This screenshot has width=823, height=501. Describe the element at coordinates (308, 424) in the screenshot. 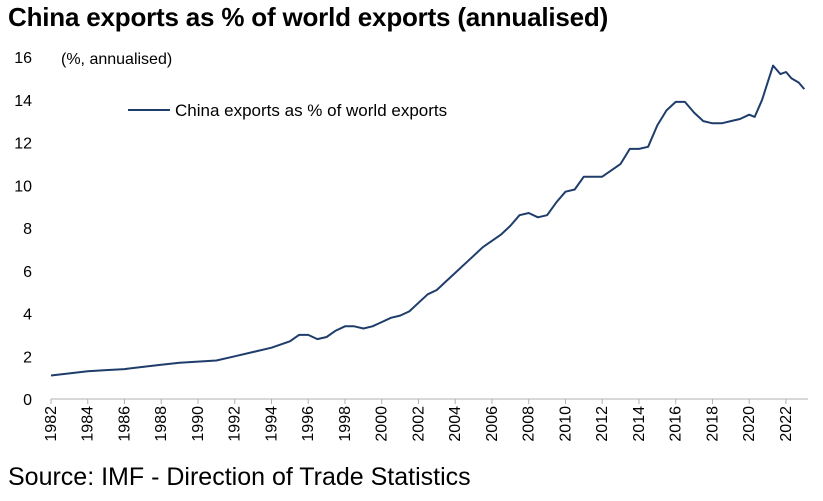

I see `x-tick-label: 1996` at that location.